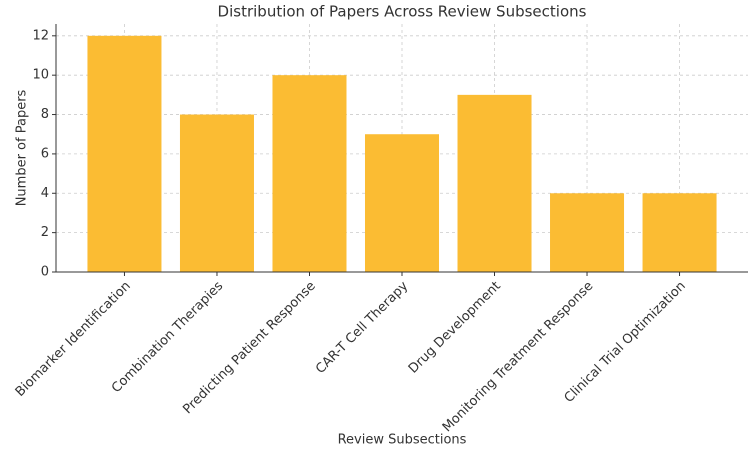  Describe the element at coordinates (45, 193) in the screenshot. I see `y-tick-label: 4` at that location.